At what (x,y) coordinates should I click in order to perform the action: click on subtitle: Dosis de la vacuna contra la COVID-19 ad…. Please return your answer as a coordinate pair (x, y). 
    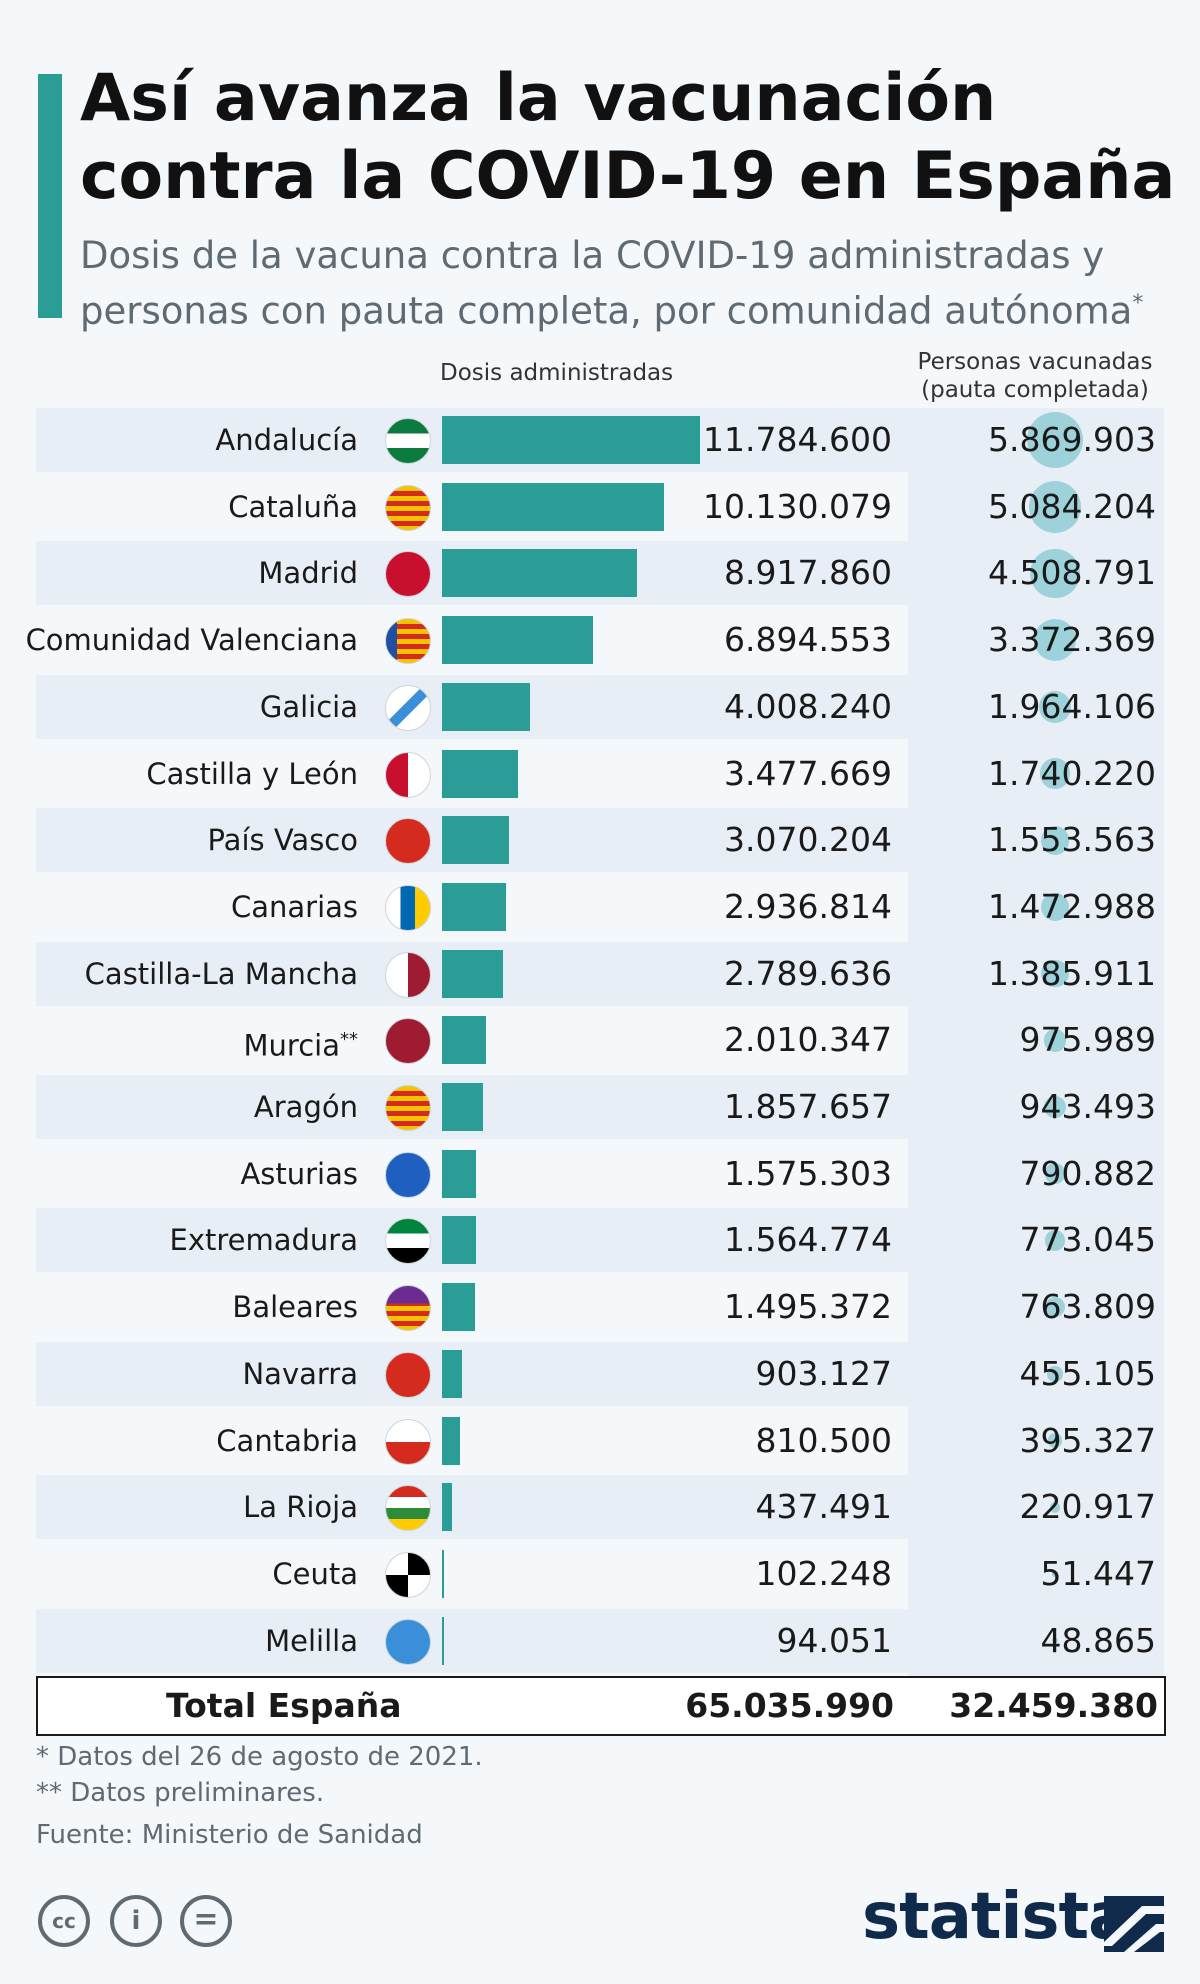
    Looking at the image, I should click on (630, 283).